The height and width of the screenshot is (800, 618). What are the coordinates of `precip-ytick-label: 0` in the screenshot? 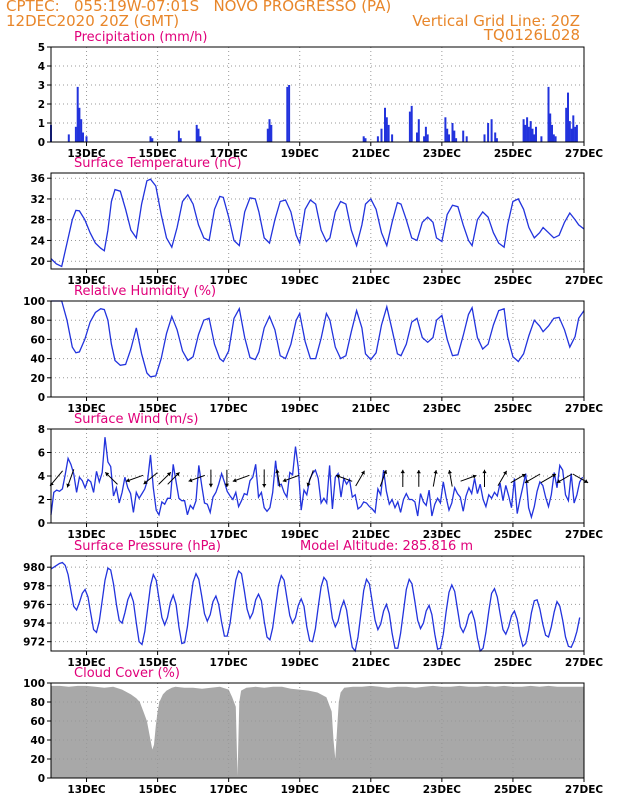 It's located at (41, 143).